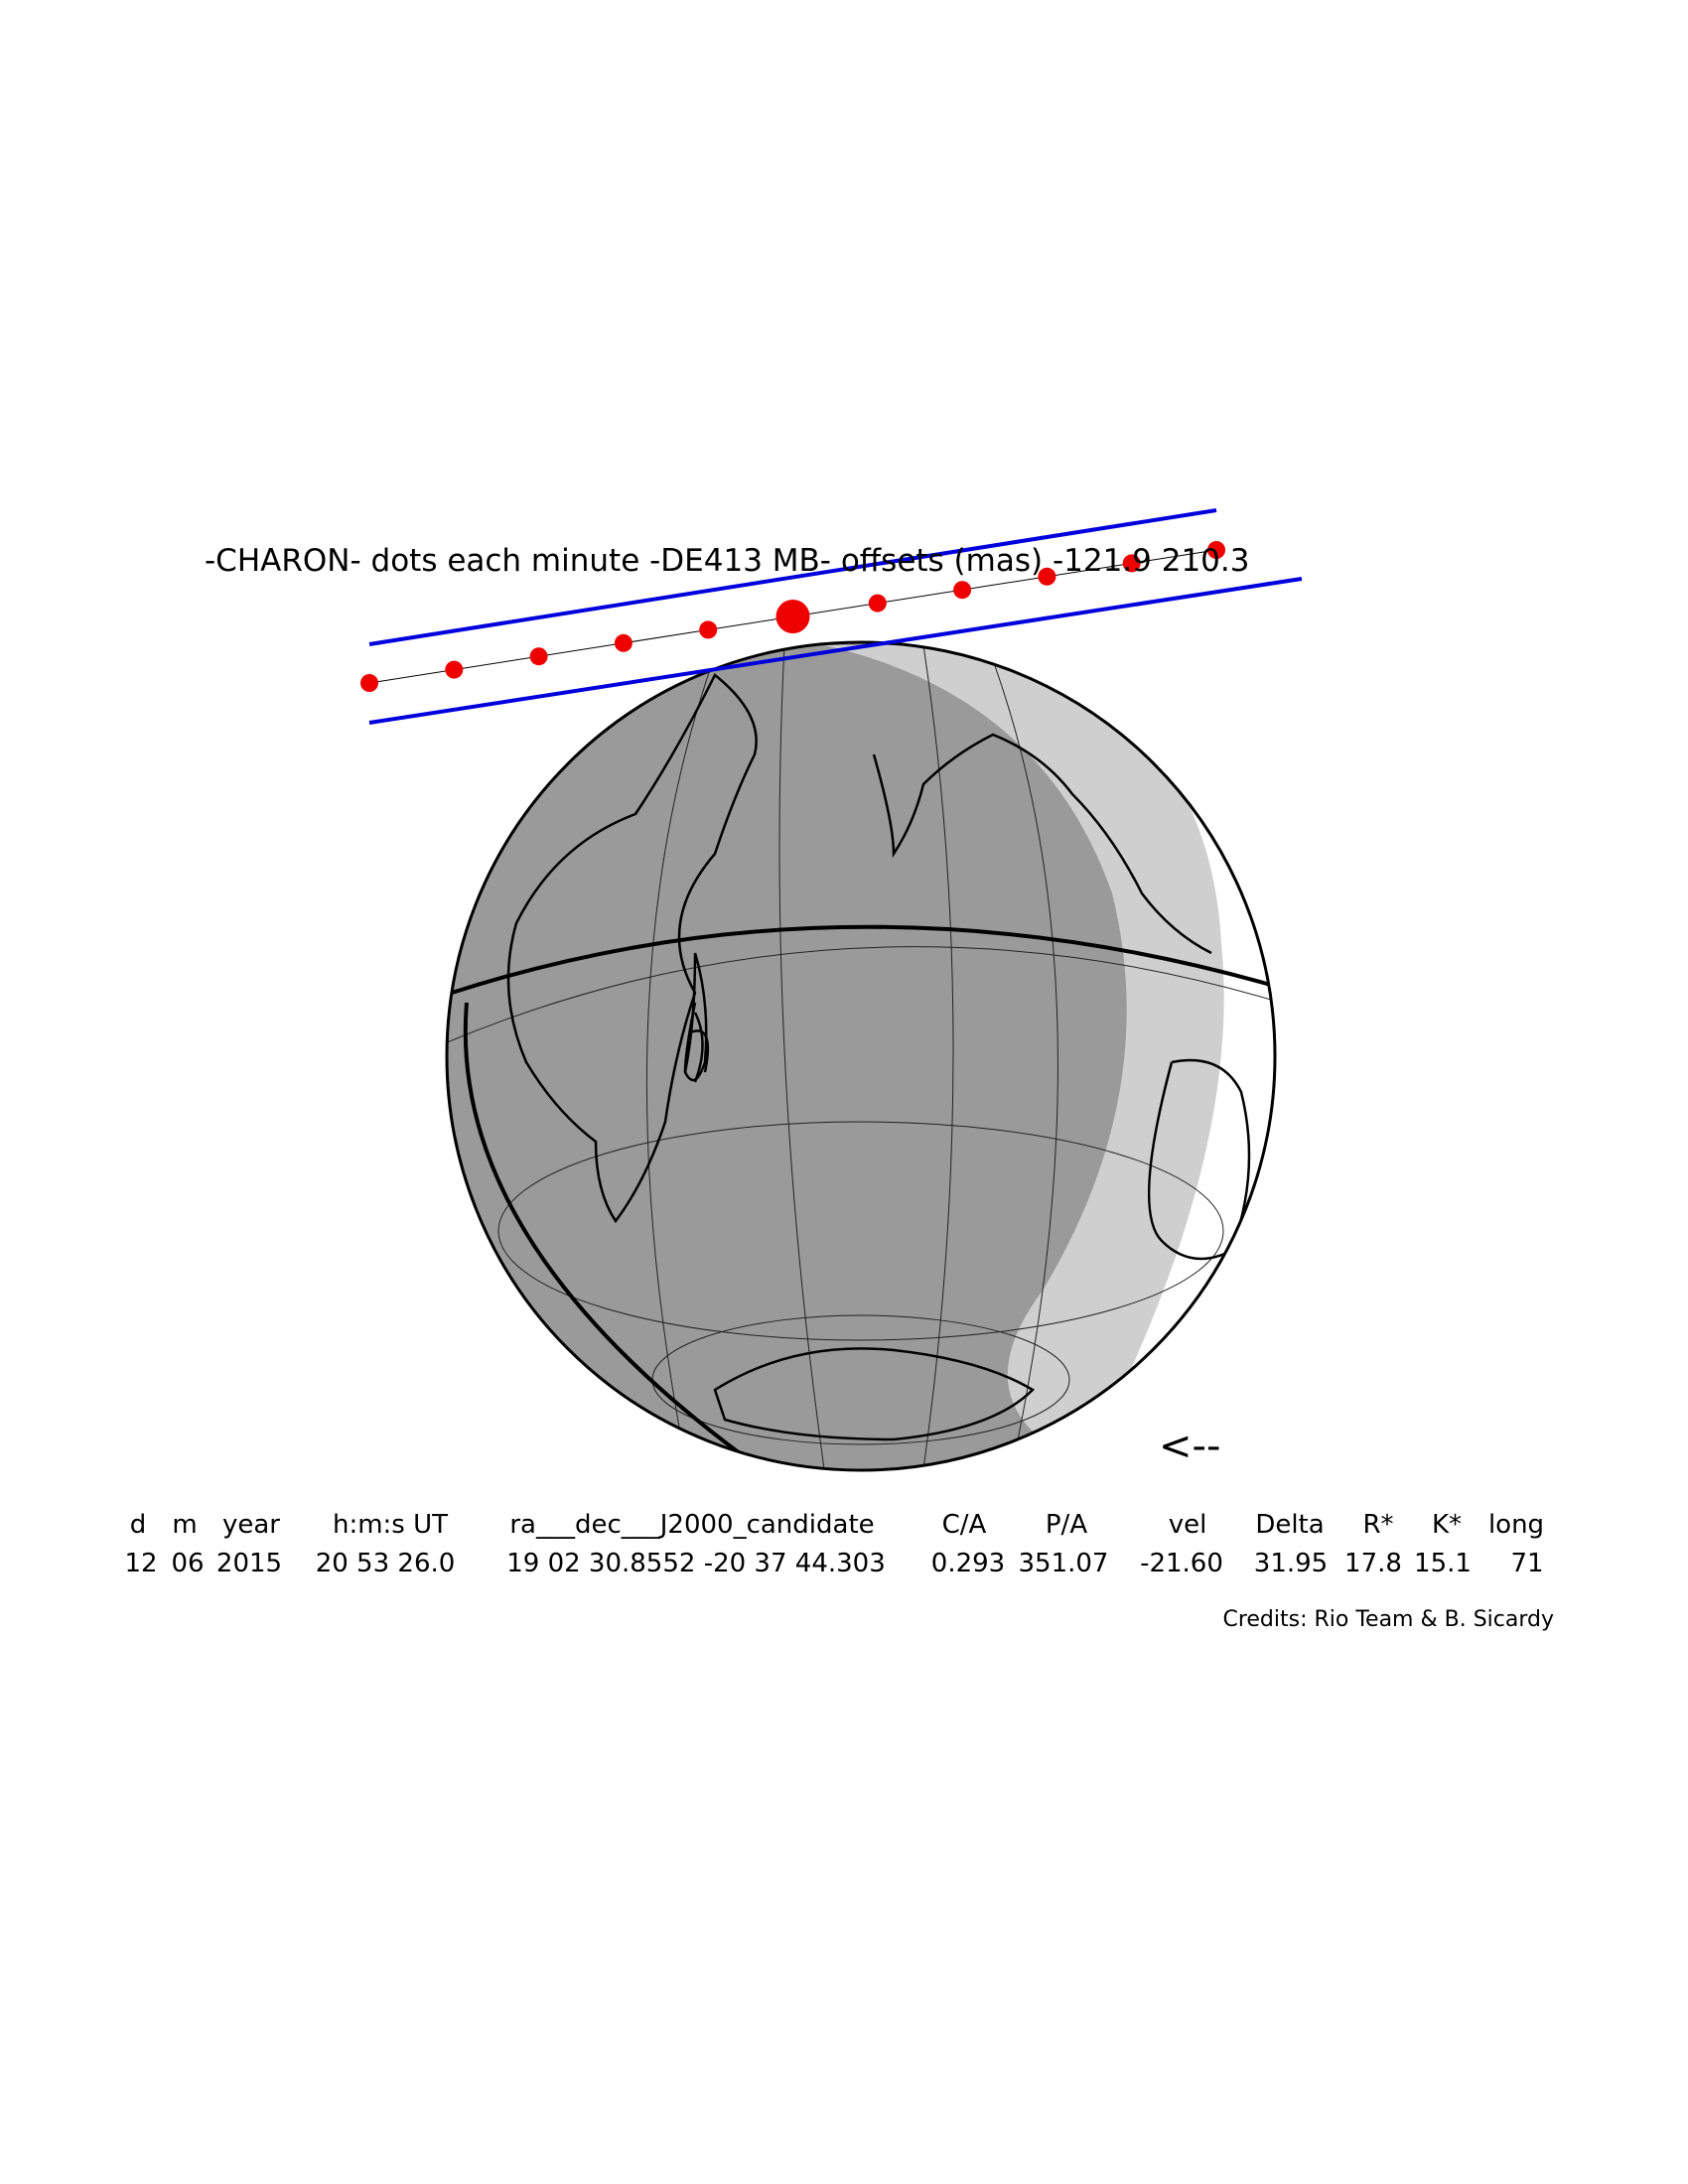 The image size is (1688, 2184). Describe the element at coordinates (831, 616) in the screenshot. I see `shadow-path` at that location.